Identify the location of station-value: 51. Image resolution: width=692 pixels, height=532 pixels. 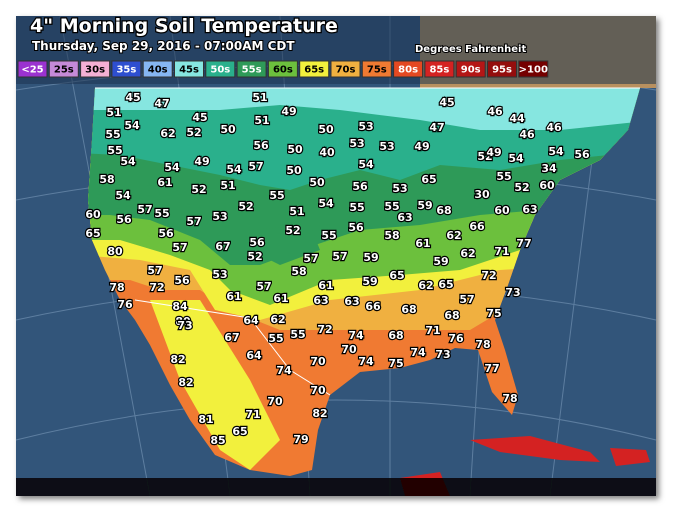
(227, 185).